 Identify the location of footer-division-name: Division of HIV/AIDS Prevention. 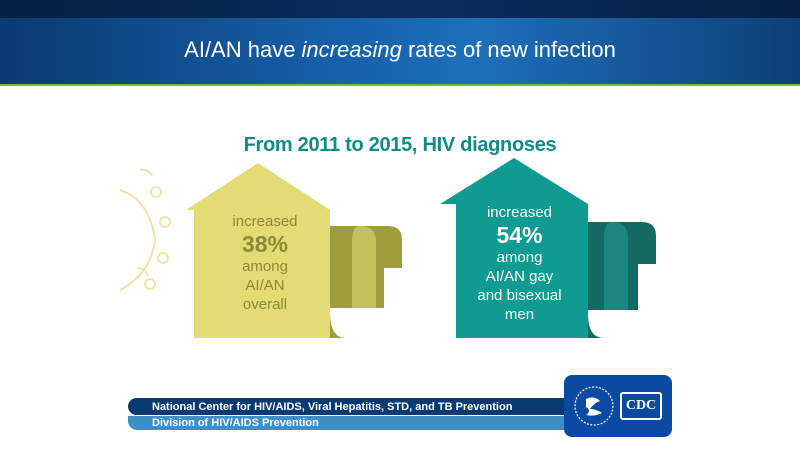
(235, 423).